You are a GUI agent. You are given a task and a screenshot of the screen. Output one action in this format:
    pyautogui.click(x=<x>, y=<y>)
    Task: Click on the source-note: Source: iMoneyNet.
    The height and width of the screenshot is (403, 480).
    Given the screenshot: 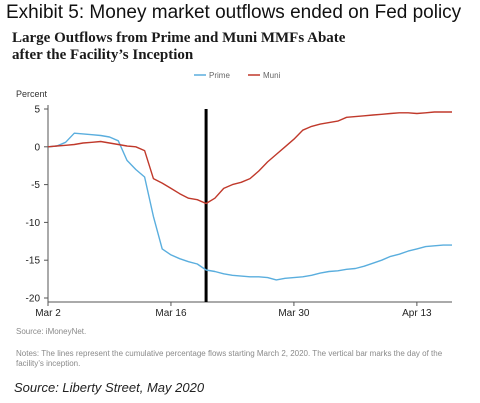 What is the action you would take?
    pyautogui.click(x=51, y=331)
    